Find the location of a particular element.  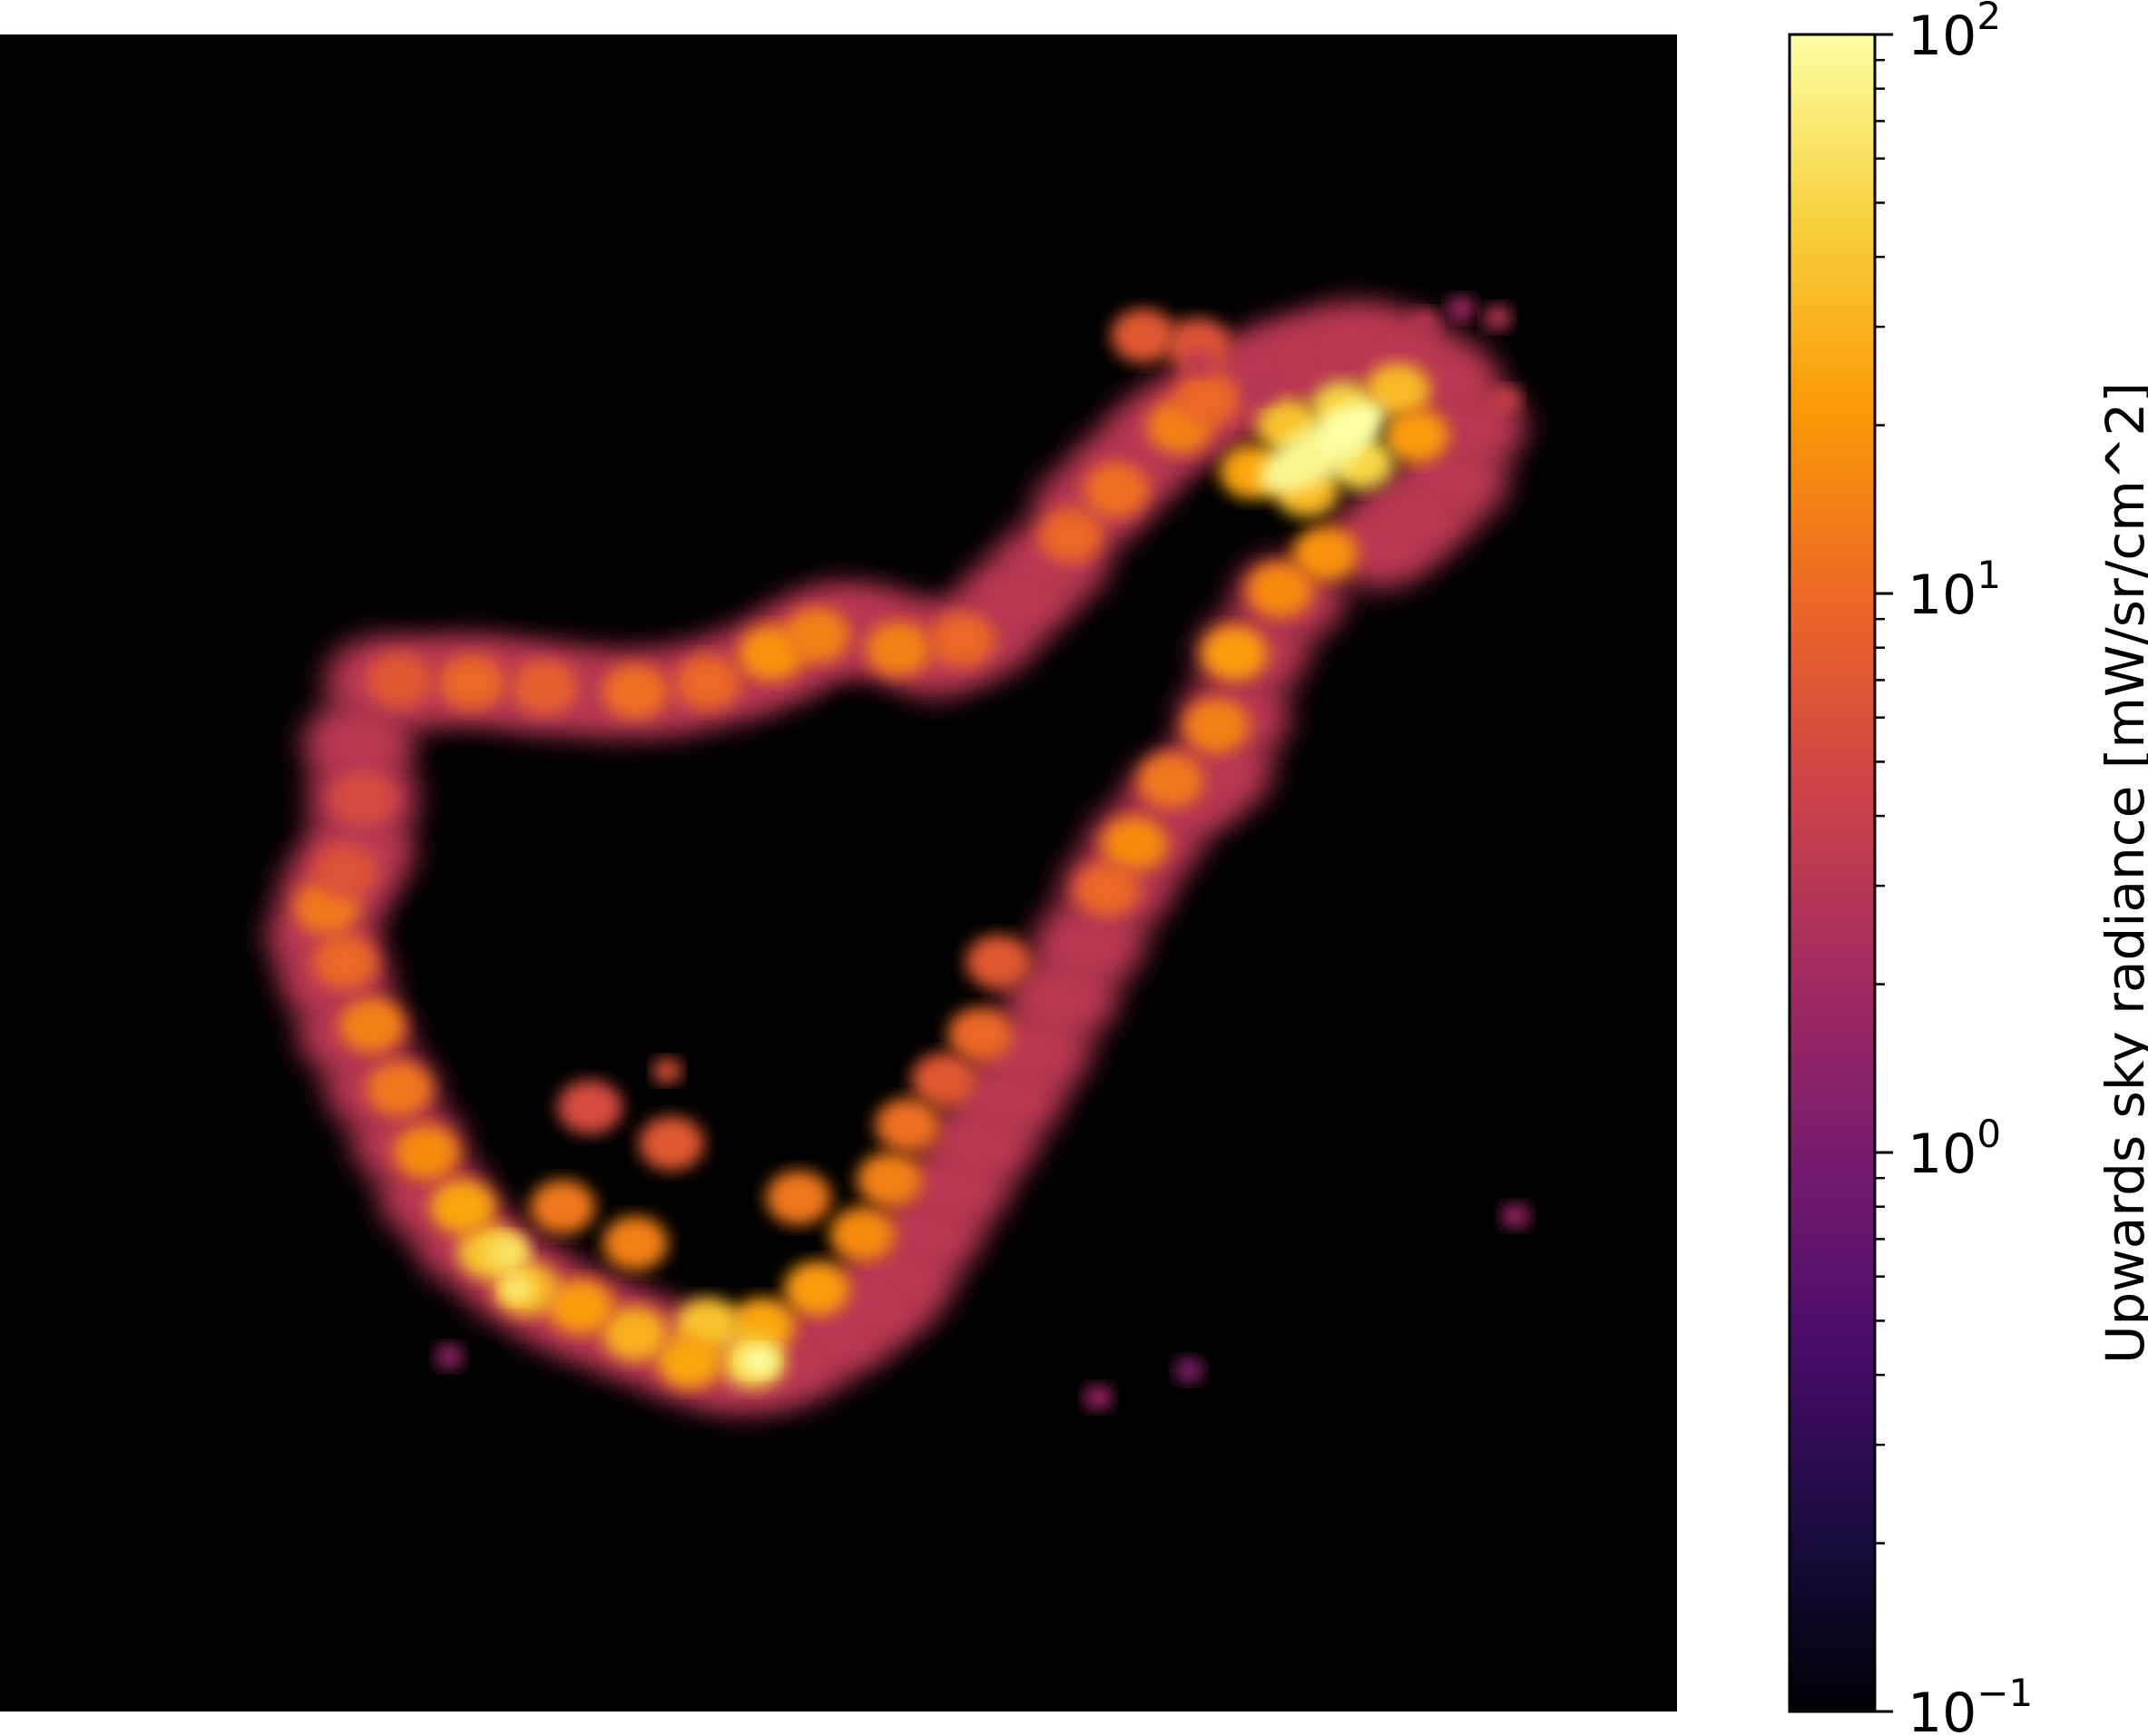

colorbar-tick-label: 10² is located at coordinates (1954, 34).